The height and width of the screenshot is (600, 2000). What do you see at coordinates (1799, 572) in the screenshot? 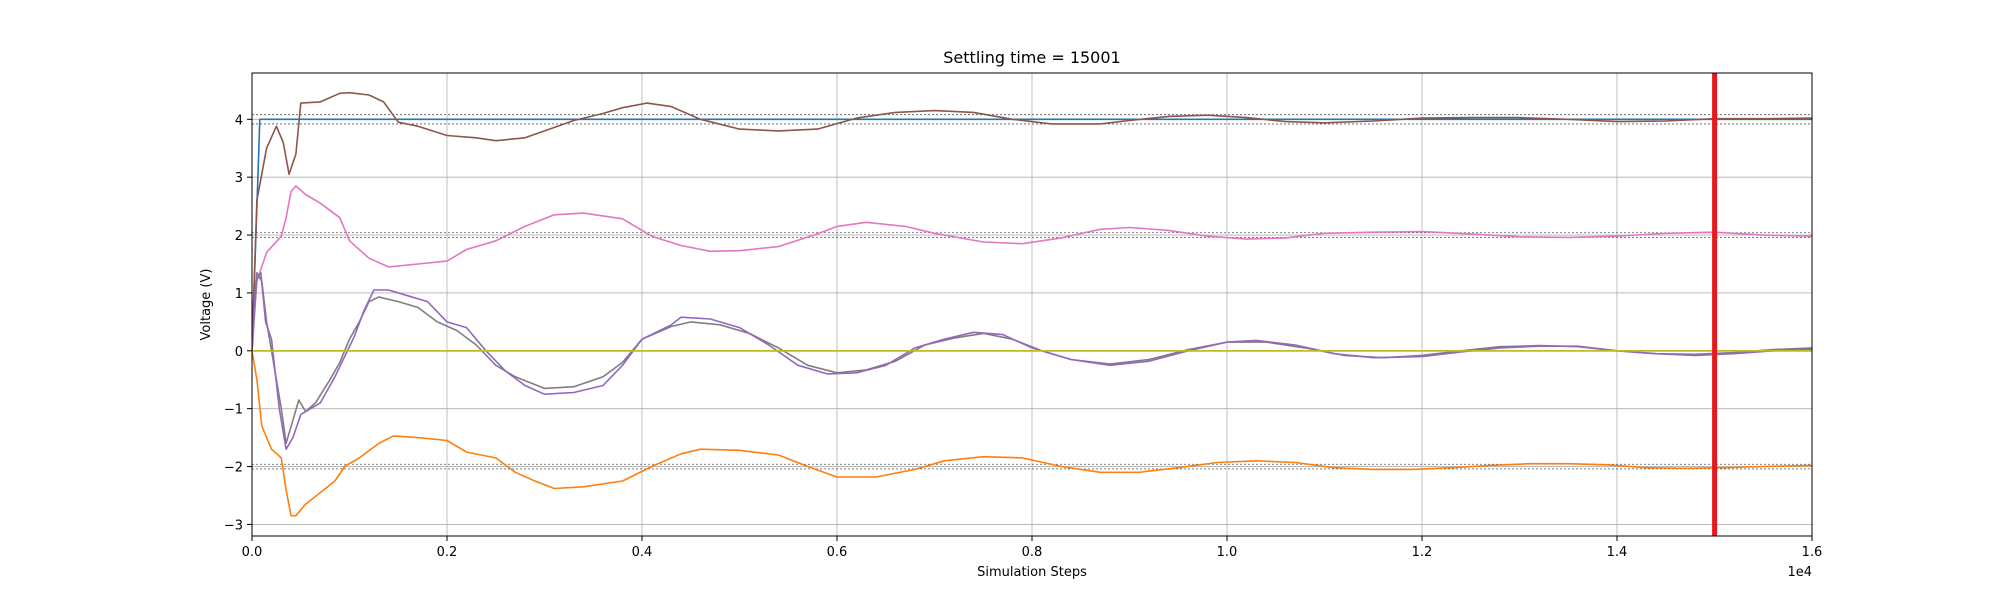
I see `x-axis-offset-label: 1e4` at bounding box center [1799, 572].